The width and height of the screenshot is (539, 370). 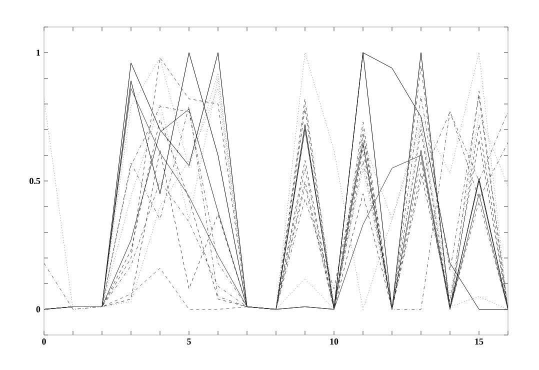 What do you see at coordinates (38, 53) in the screenshot?
I see `y-tick-label: 1` at bounding box center [38, 53].